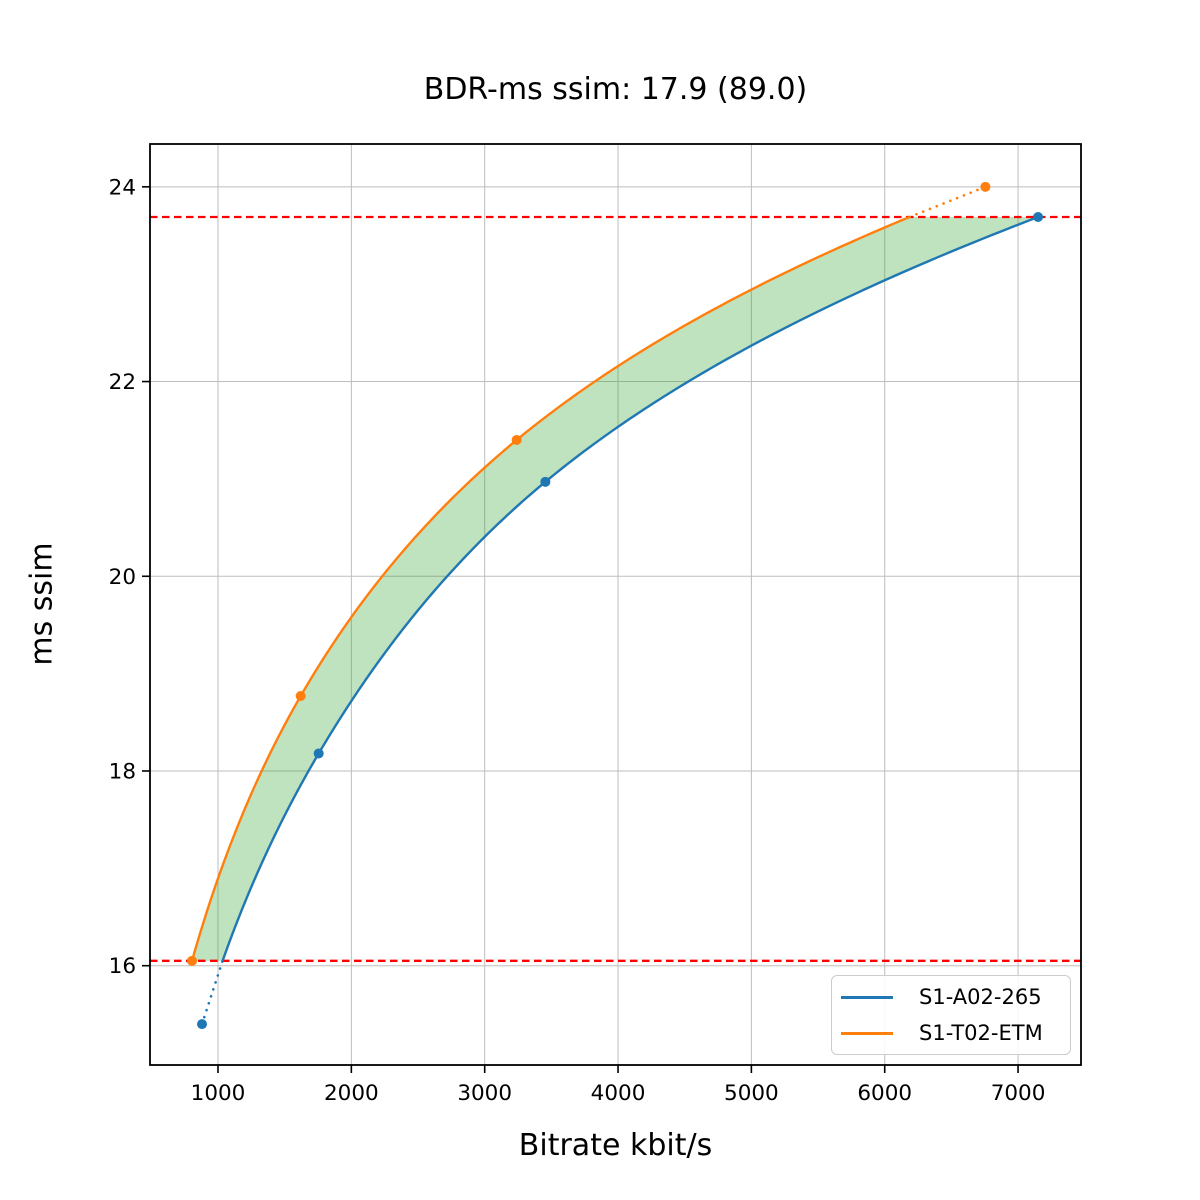 The width and height of the screenshot is (1200, 1200). Describe the element at coordinates (1018, 1093) in the screenshot. I see `x-tick-label: 7000` at that location.